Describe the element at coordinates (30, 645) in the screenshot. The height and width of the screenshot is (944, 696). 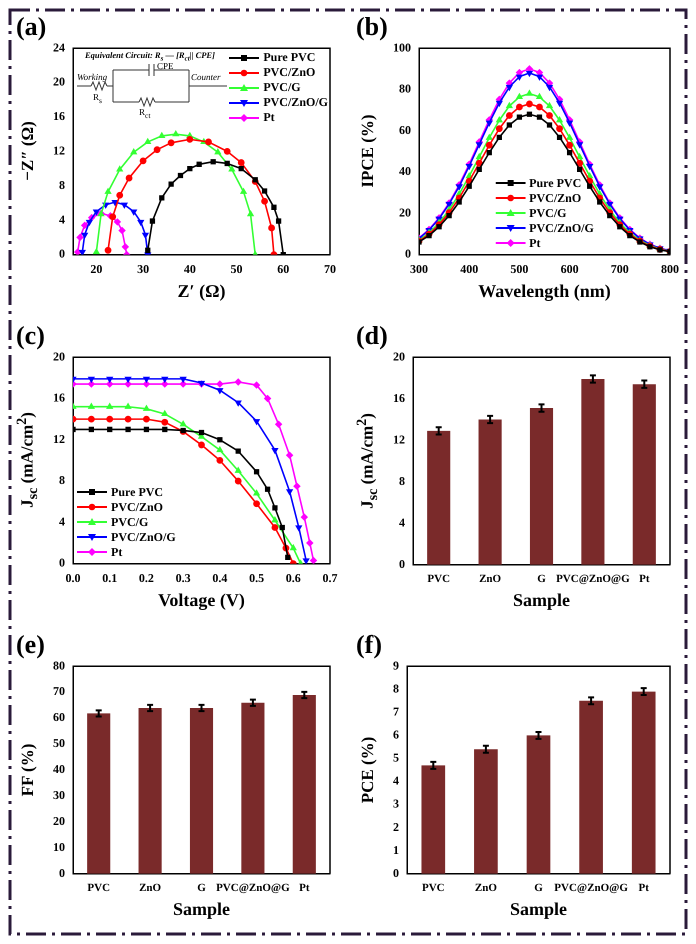
I see `chart-title: (e)` at that location.